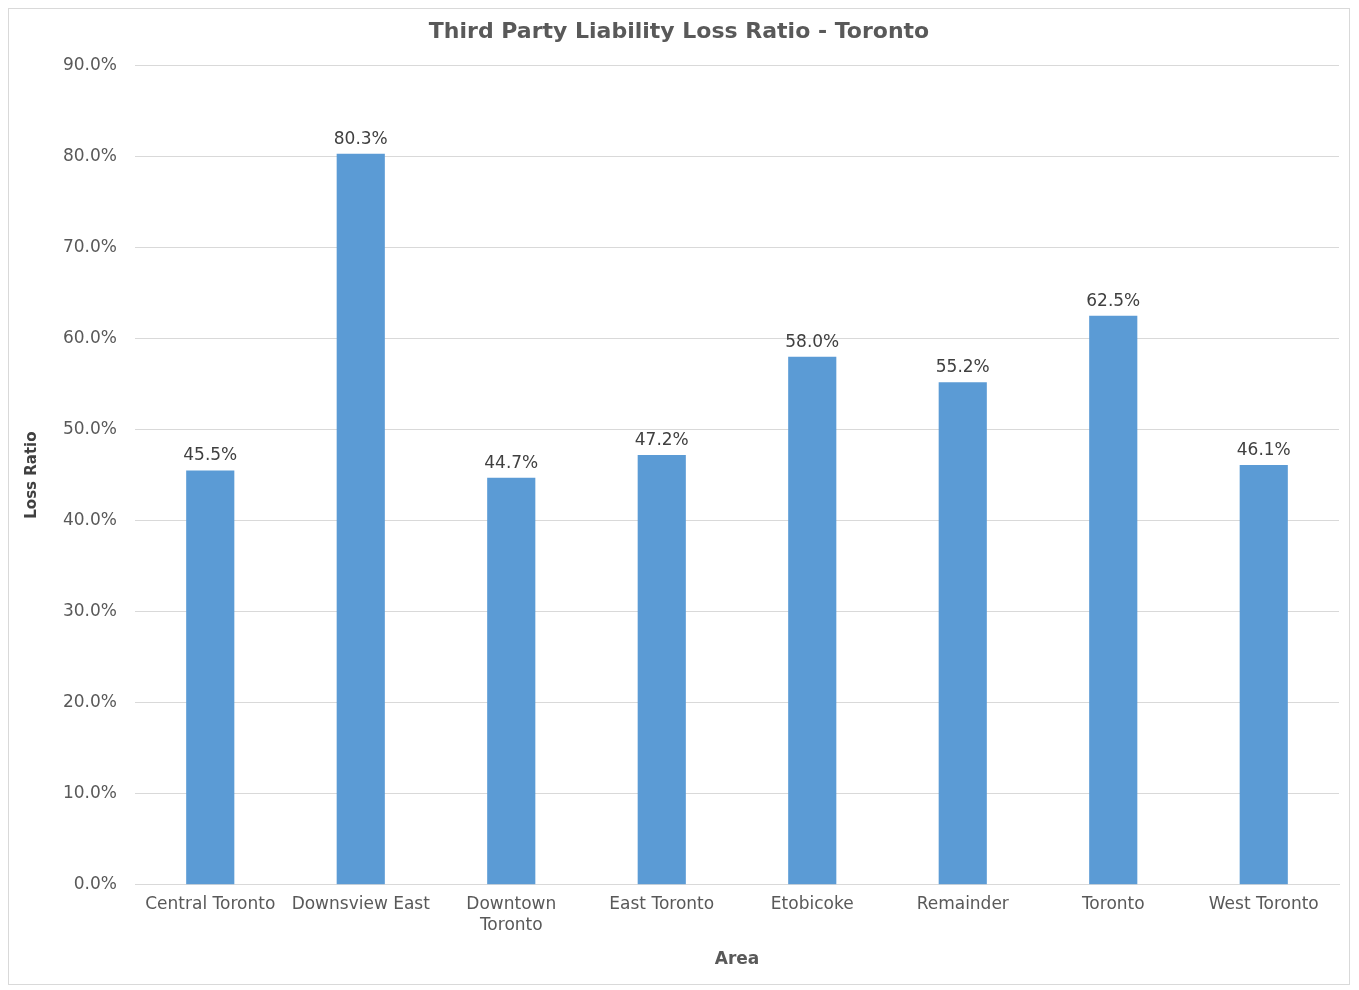 The height and width of the screenshot is (990, 1359). Describe the element at coordinates (1112, 903) in the screenshot. I see `x-tick-label: Toronto` at that location.